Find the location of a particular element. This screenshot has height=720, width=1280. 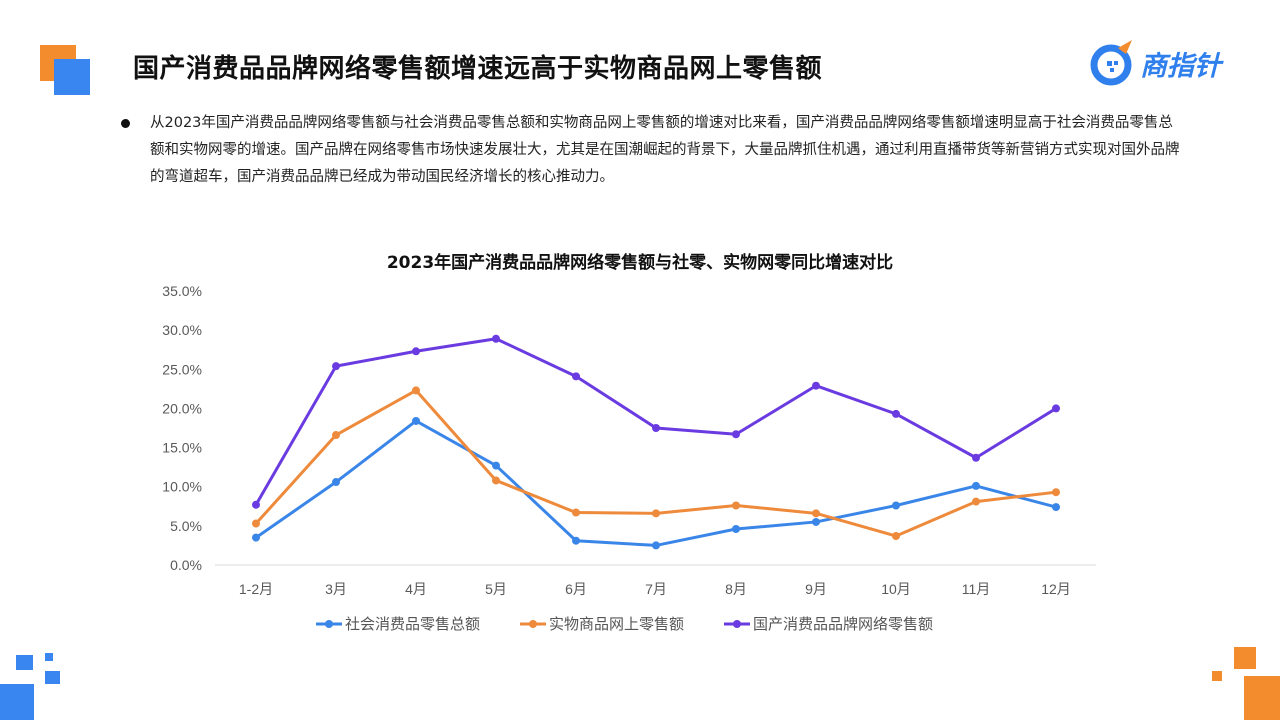

x-tick-label: 9月 is located at coordinates (816, 589).